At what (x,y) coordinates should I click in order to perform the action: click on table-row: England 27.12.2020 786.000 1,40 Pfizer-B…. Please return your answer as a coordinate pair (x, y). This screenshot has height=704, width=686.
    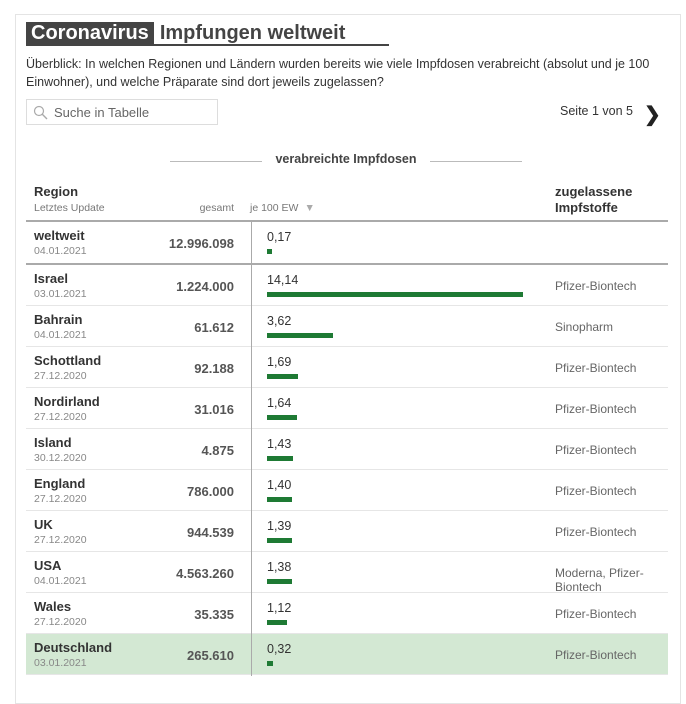
    Looking at the image, I should click on (347, 490).